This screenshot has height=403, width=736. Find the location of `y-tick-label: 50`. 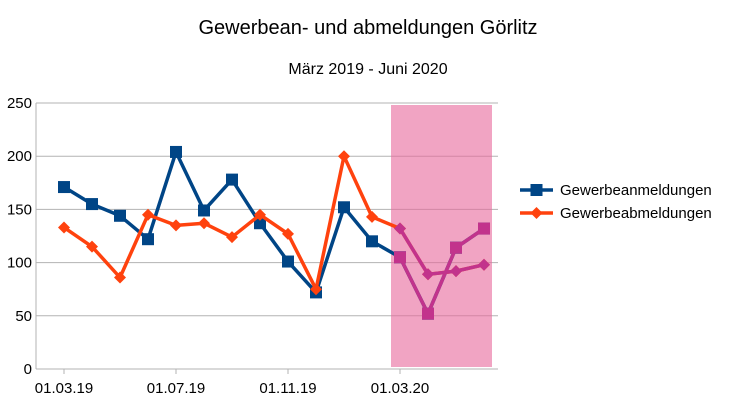

y-tick-label: 50 is located at coordinates (23, 316).